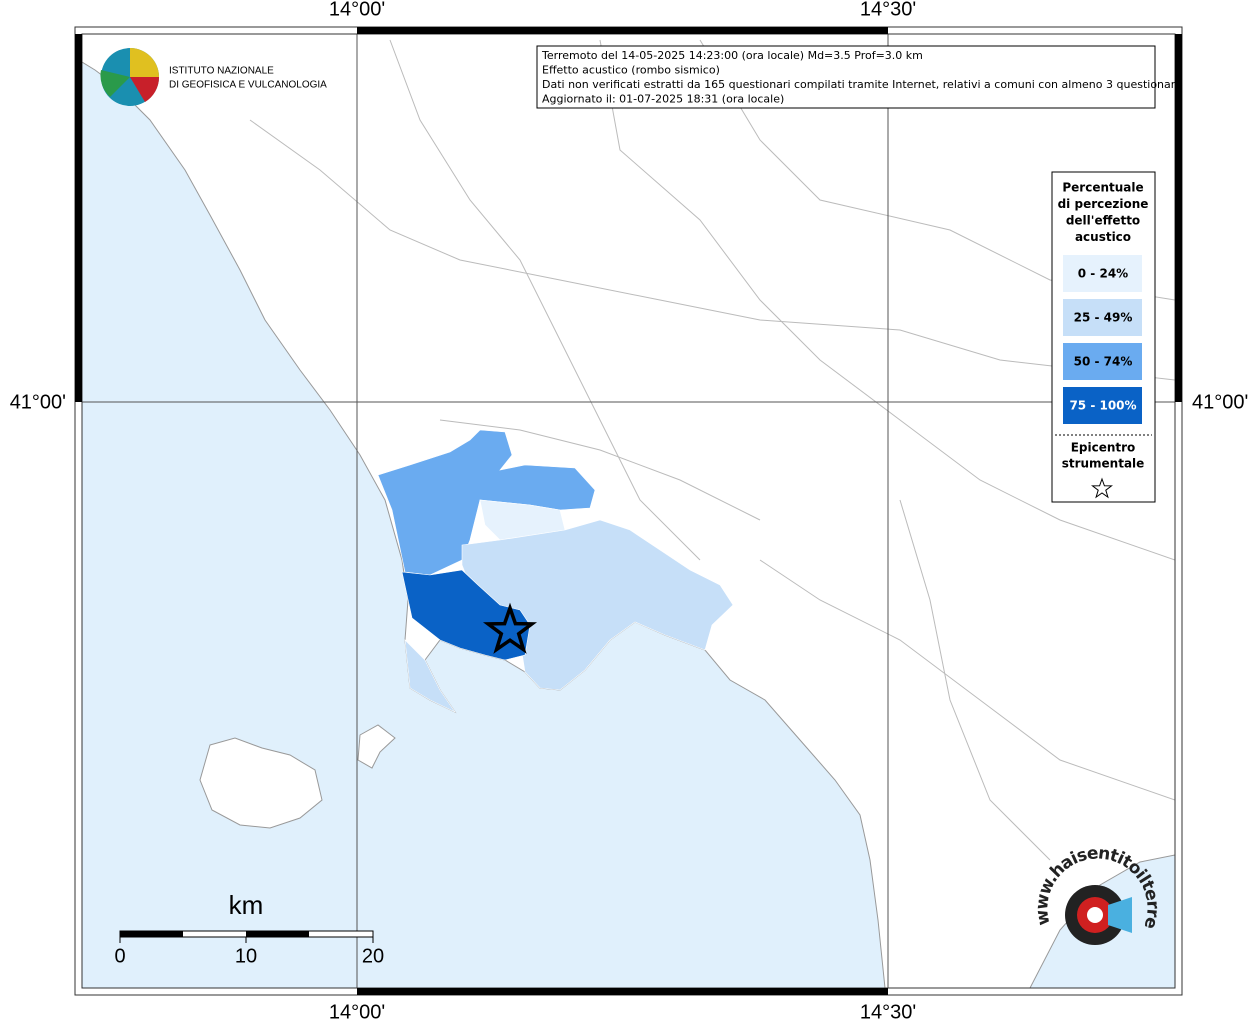  What do you see at coordinates (246, 936) in the screenshot?
I see `scale-bar` at bounding box center [246, 936].